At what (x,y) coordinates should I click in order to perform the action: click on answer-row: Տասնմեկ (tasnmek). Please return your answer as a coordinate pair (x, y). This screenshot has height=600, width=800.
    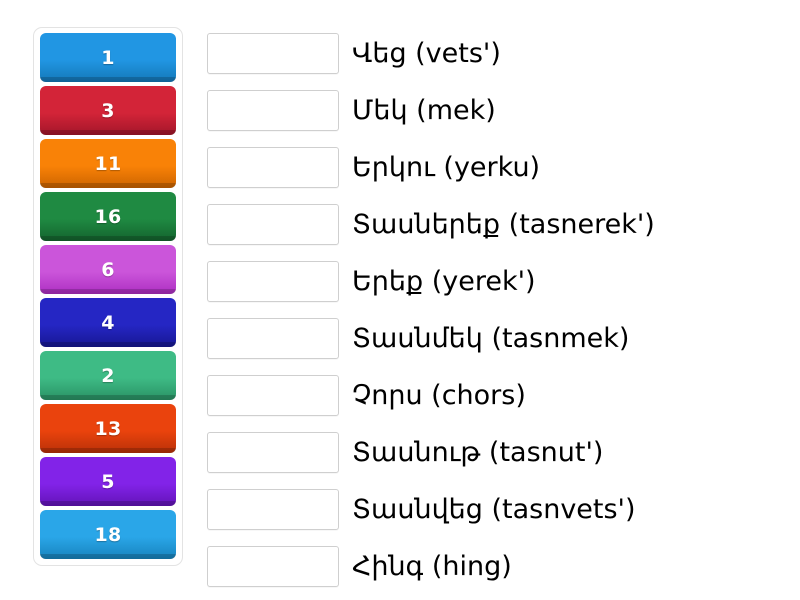
    Looking at the image, I should click on (431, 338).